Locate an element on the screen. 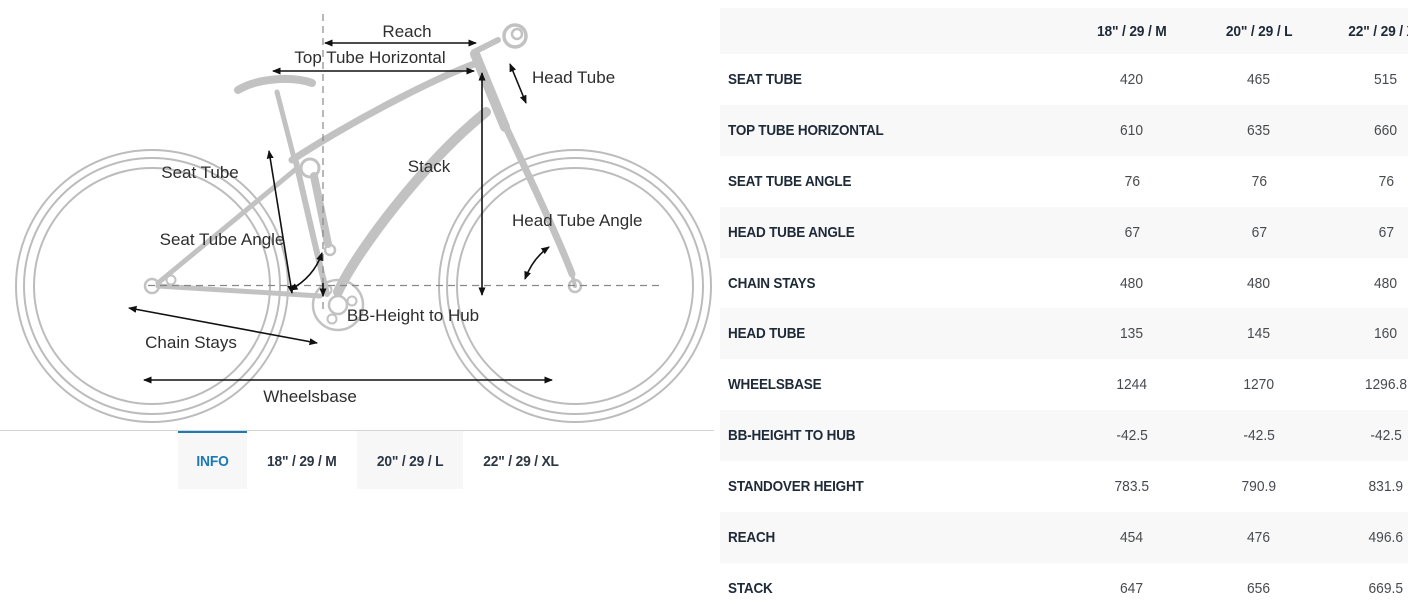 The height and width of the screenshot is (614, 1408). table-row: CHAIN STAYS 480 480 480 is located at coordinates (1064, 283).